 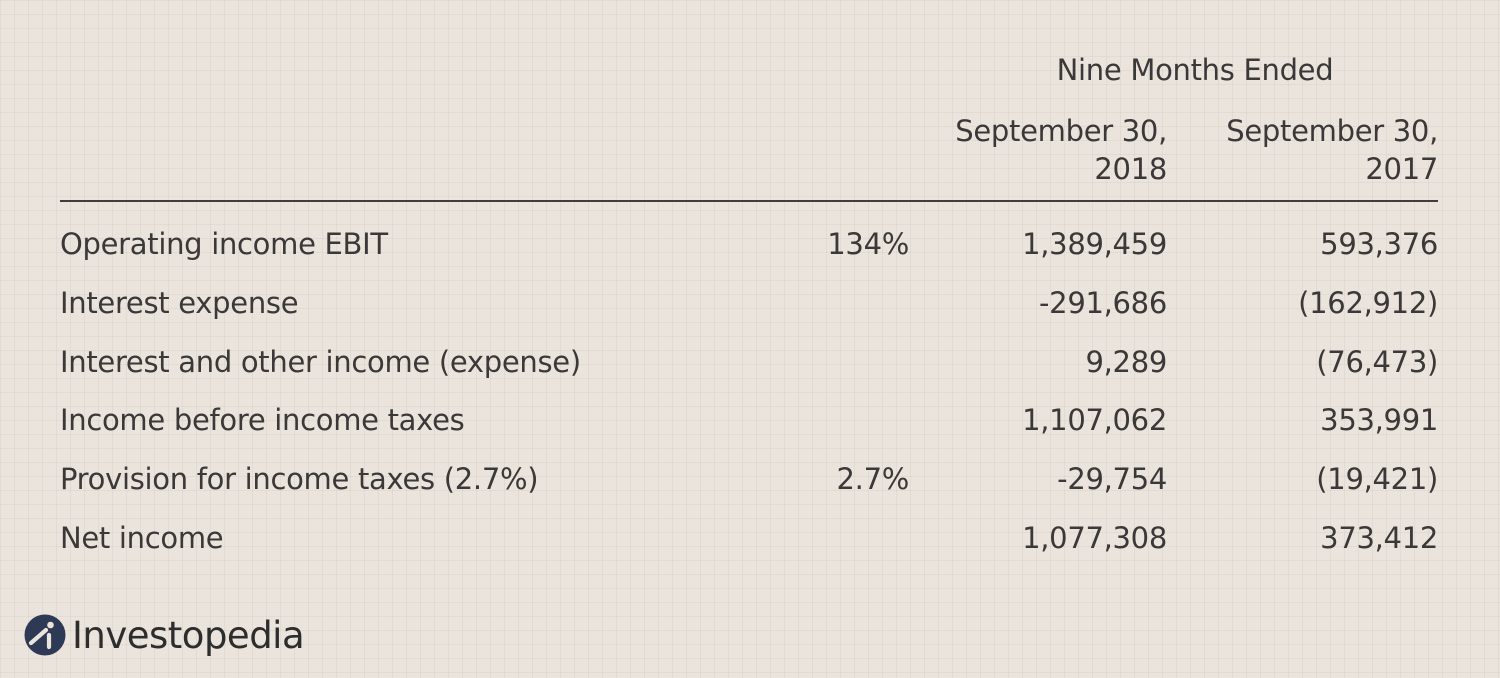 I want to click on row-label: Operating income EBIT, so click(x=224, y=244).